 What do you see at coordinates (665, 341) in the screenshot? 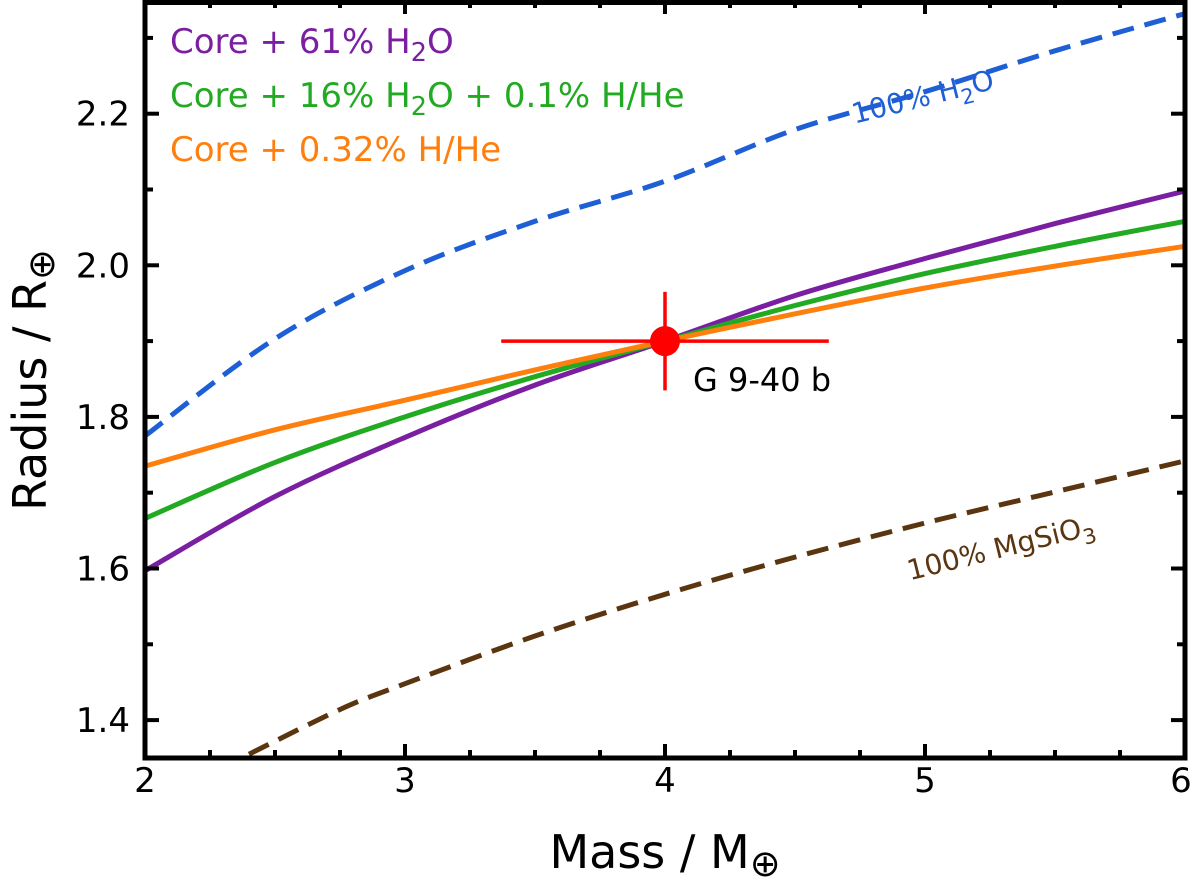
I see `data-point-marker` at bounding box center [665, 341].